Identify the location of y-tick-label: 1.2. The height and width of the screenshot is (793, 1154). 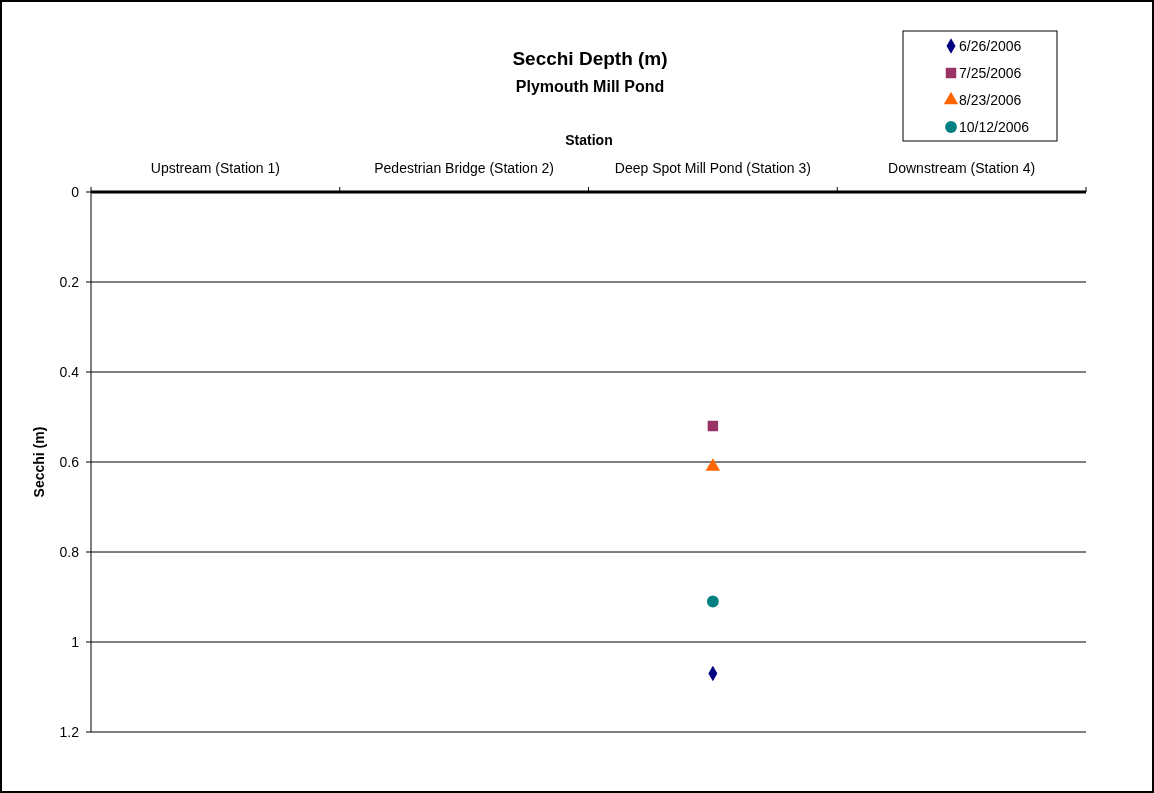
(69, 731).